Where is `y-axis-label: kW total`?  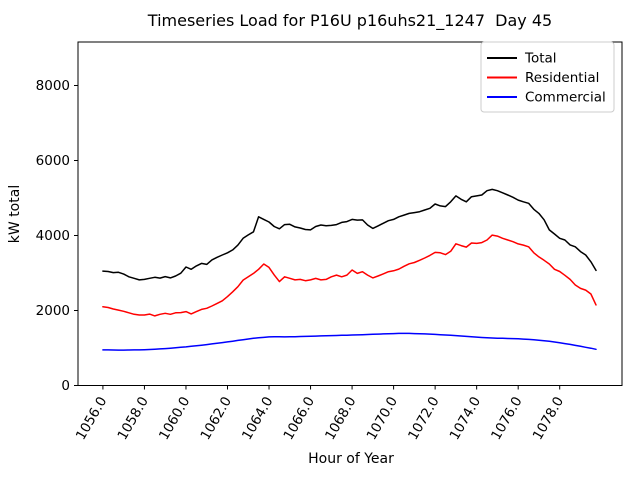
y-axis-label: kW total is located at coordinates (15, 214).